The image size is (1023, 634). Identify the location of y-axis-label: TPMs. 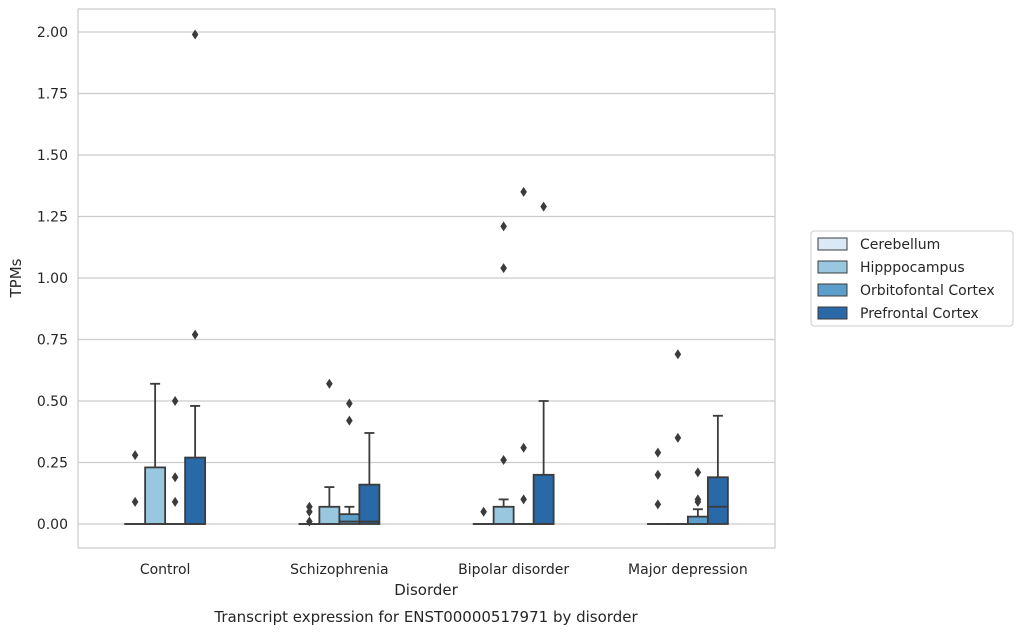
(16, 278).